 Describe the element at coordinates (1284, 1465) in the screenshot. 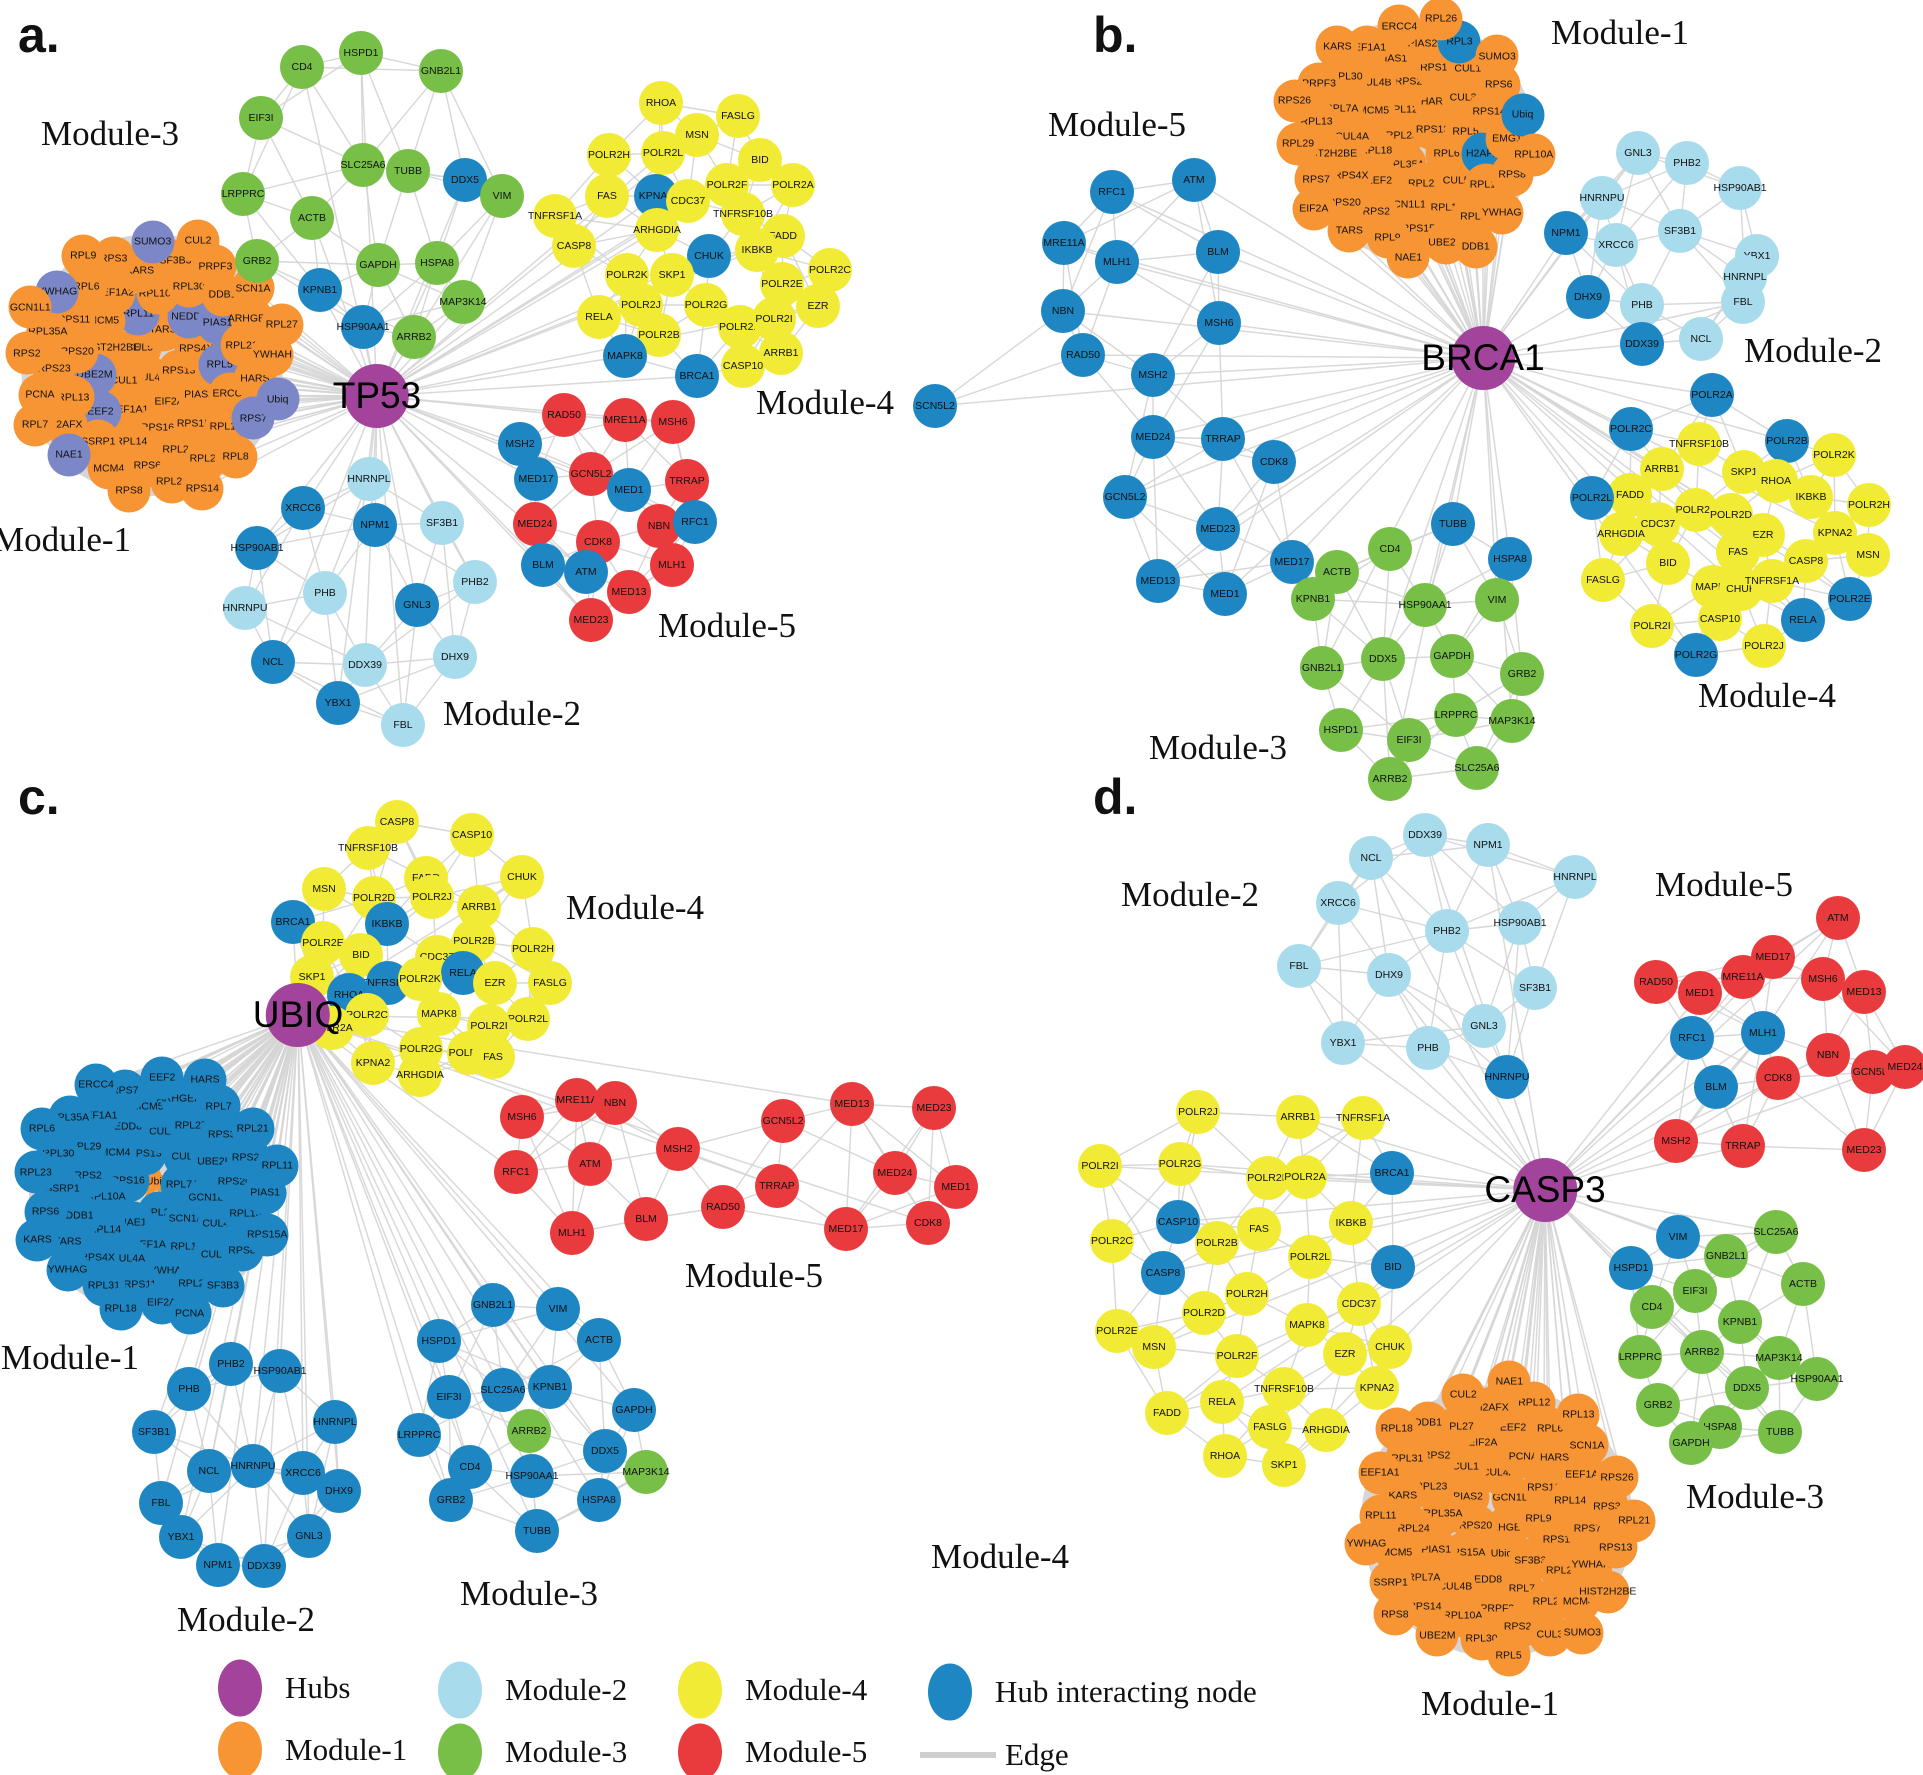

I see `network-node-skp1: SKP1` at that location.